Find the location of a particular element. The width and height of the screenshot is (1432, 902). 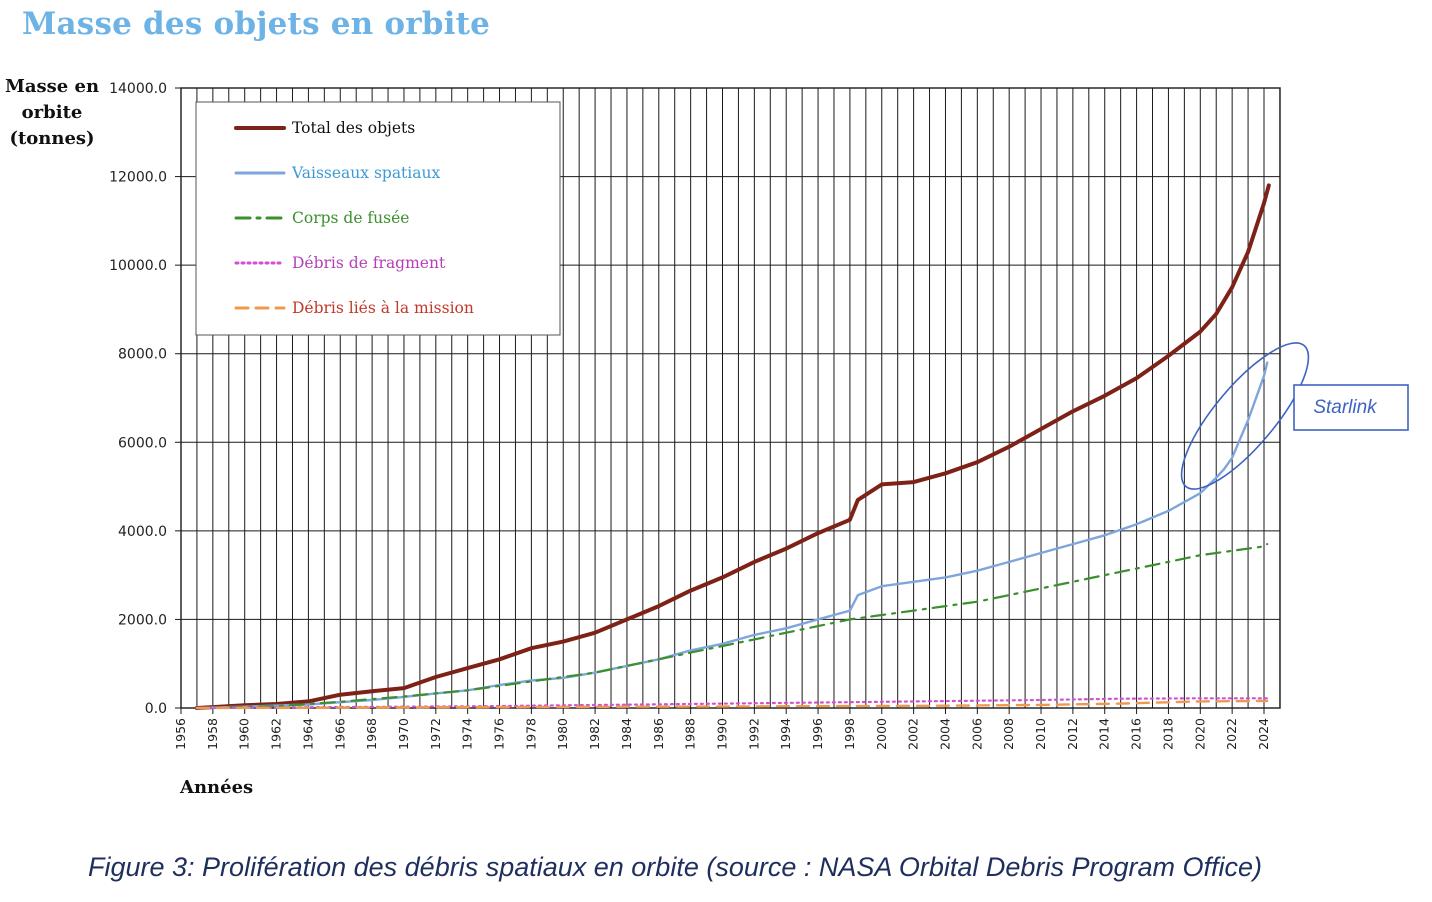

x-tick-label: 2014 is located at coordinates (1104, 734).